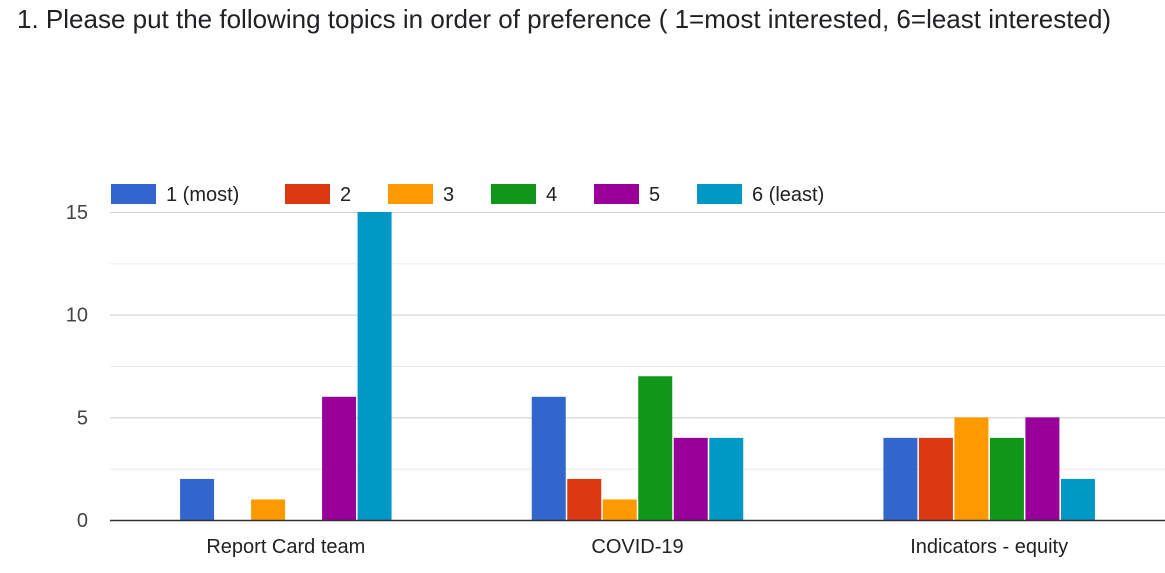  Describe the element at coordinates (551, 195) in the screenshot. I see `legend-label: 4` at that location.